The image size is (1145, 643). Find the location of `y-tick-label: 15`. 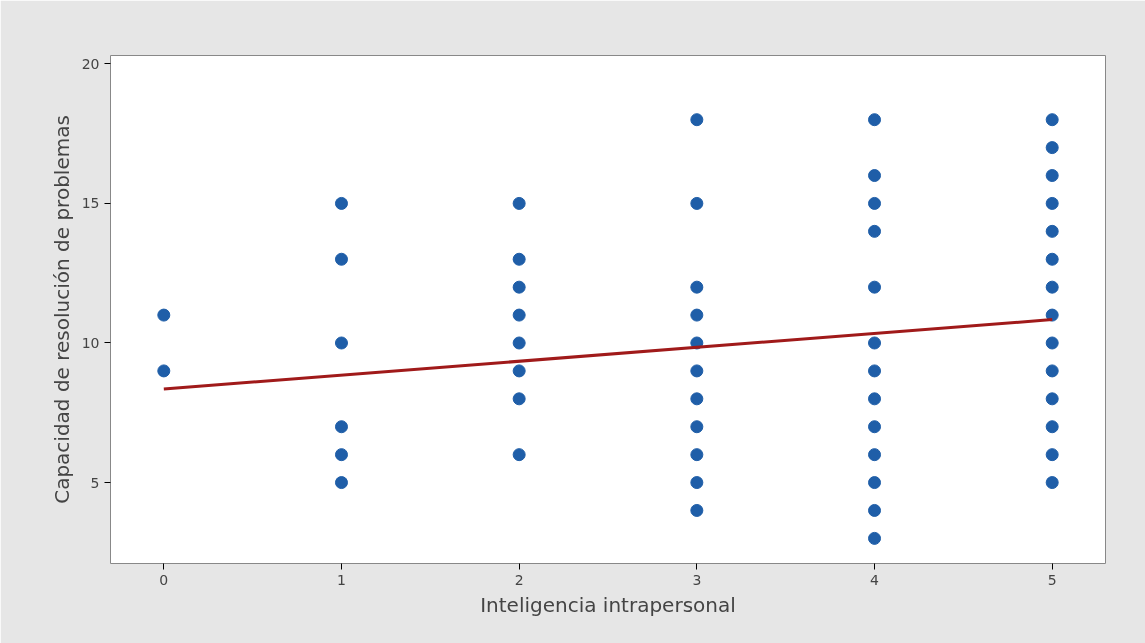

y-tick-label: 15 is located at coordinates (90, 203).